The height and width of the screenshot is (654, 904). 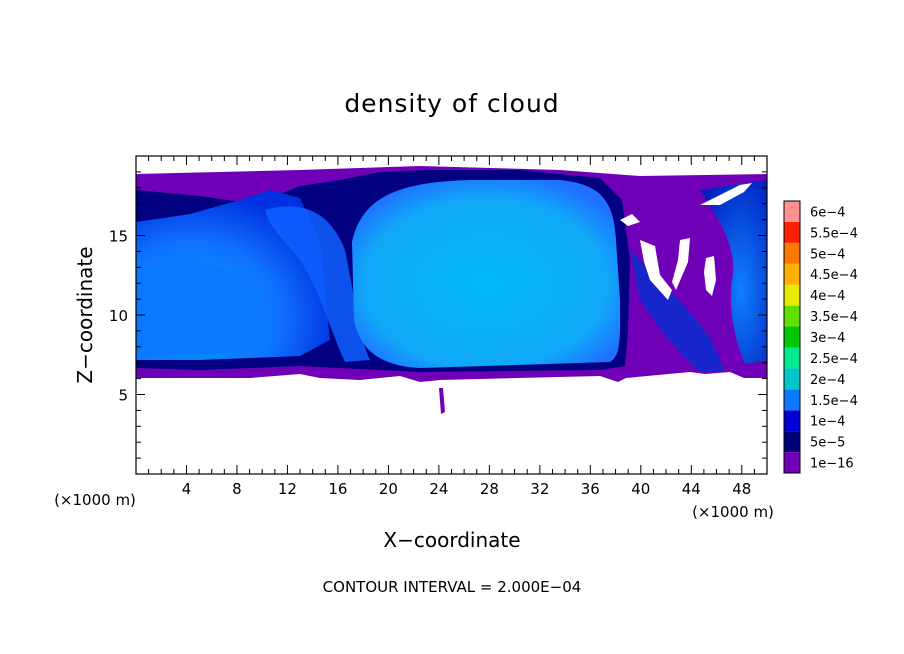 What do you see at coordinates (123, 396) in the screenshot?
I see `y-tick-label: 5` at bounding box center [123, 396].